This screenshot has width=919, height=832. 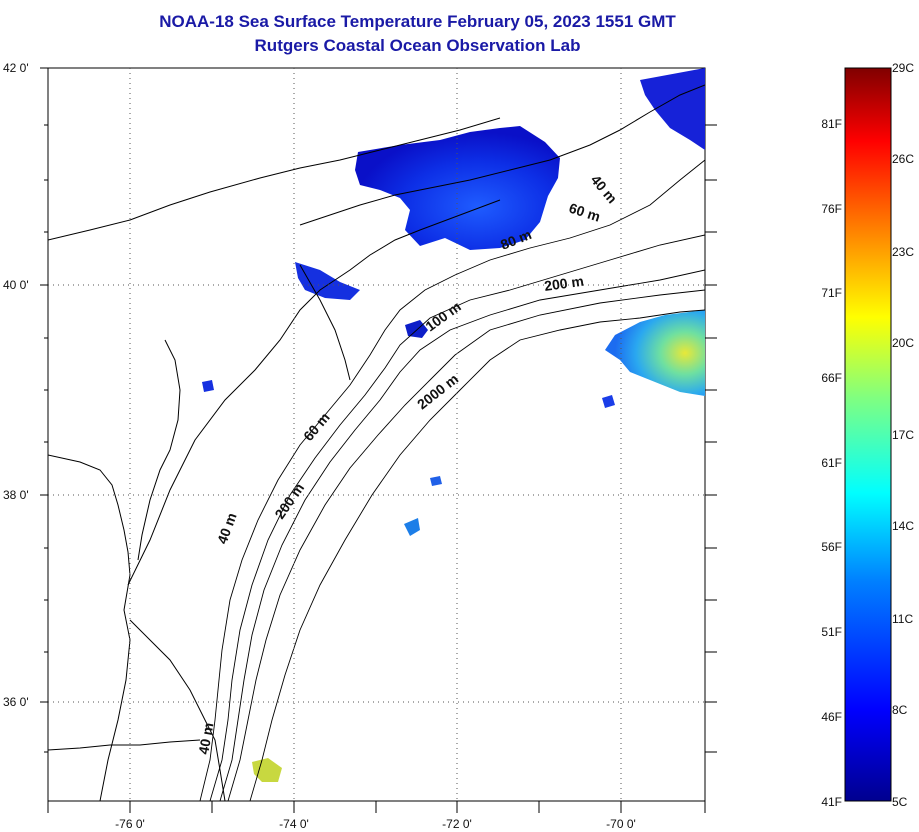 I want to click on coastline-main, so click(x=89, y=627).